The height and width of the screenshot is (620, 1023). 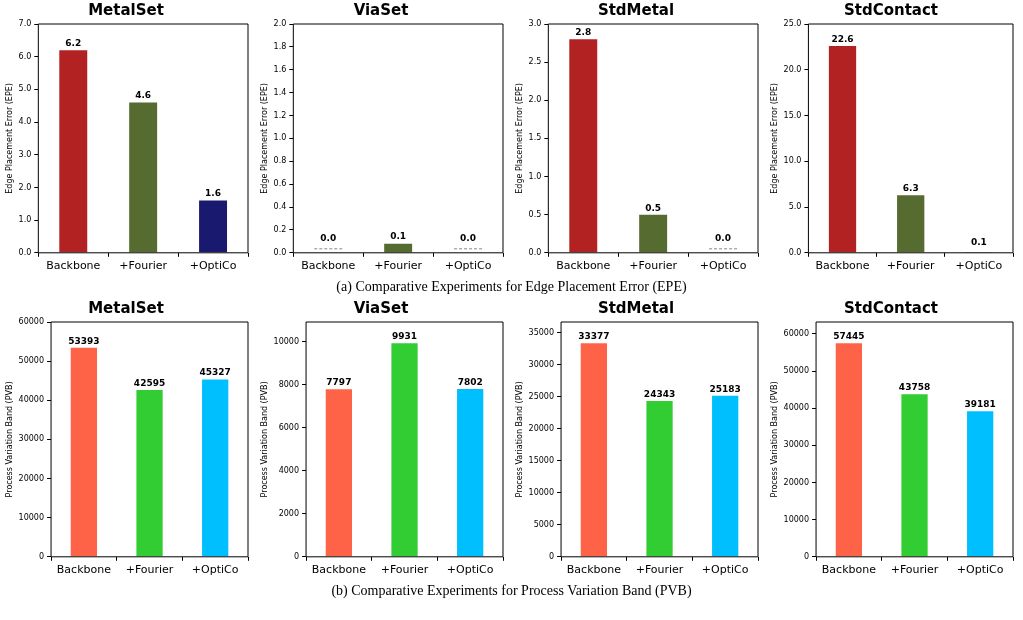 I want to click on y-tick-label: 0.4, so click(x=280, y=207).